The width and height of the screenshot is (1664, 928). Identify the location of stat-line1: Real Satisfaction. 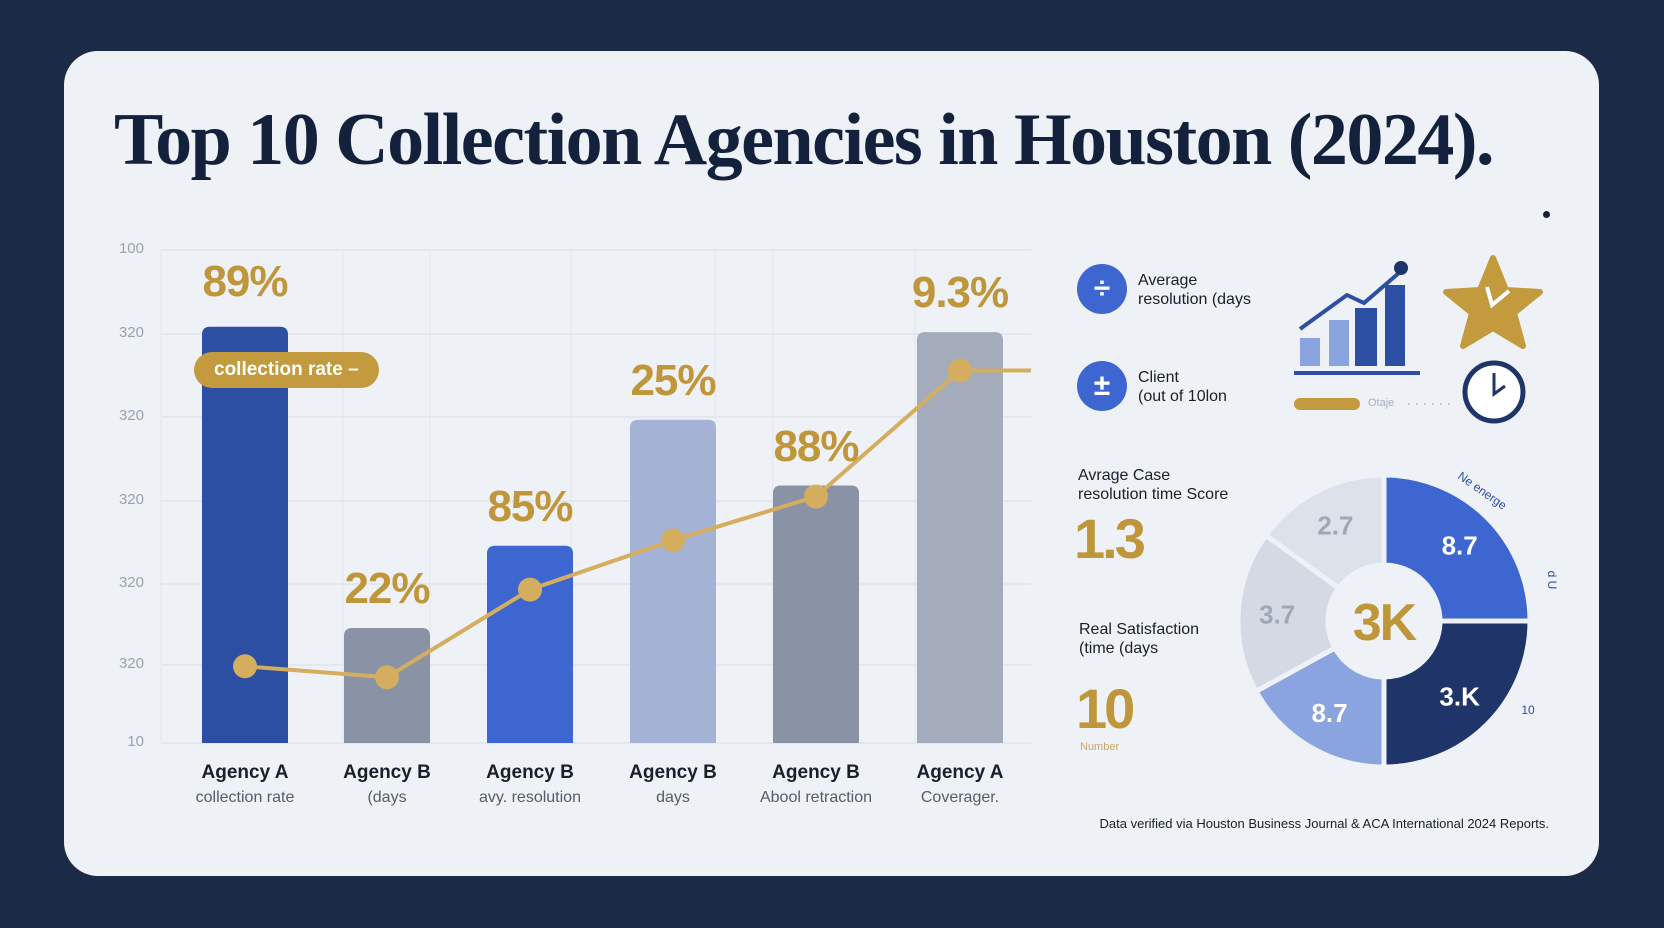
(1139, 629).